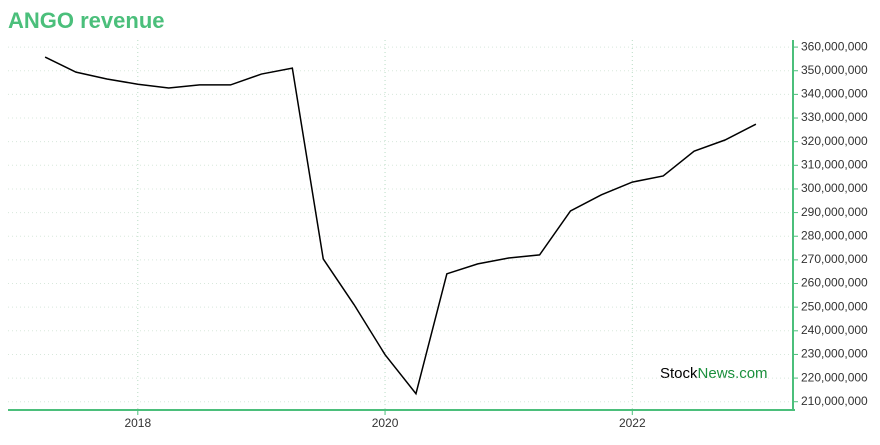 The width and height of the screenshot is (880, 445). I want to click on x-tick-label: 2022, so click(632, 423).